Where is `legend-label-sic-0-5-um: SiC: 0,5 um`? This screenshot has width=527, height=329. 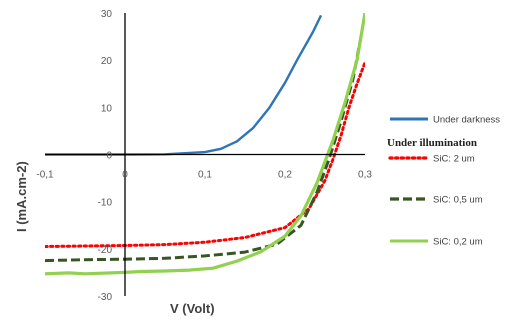
legend-label-sic-0-5-um: SiC: 0,5 um is located at coordinates (458, 200).